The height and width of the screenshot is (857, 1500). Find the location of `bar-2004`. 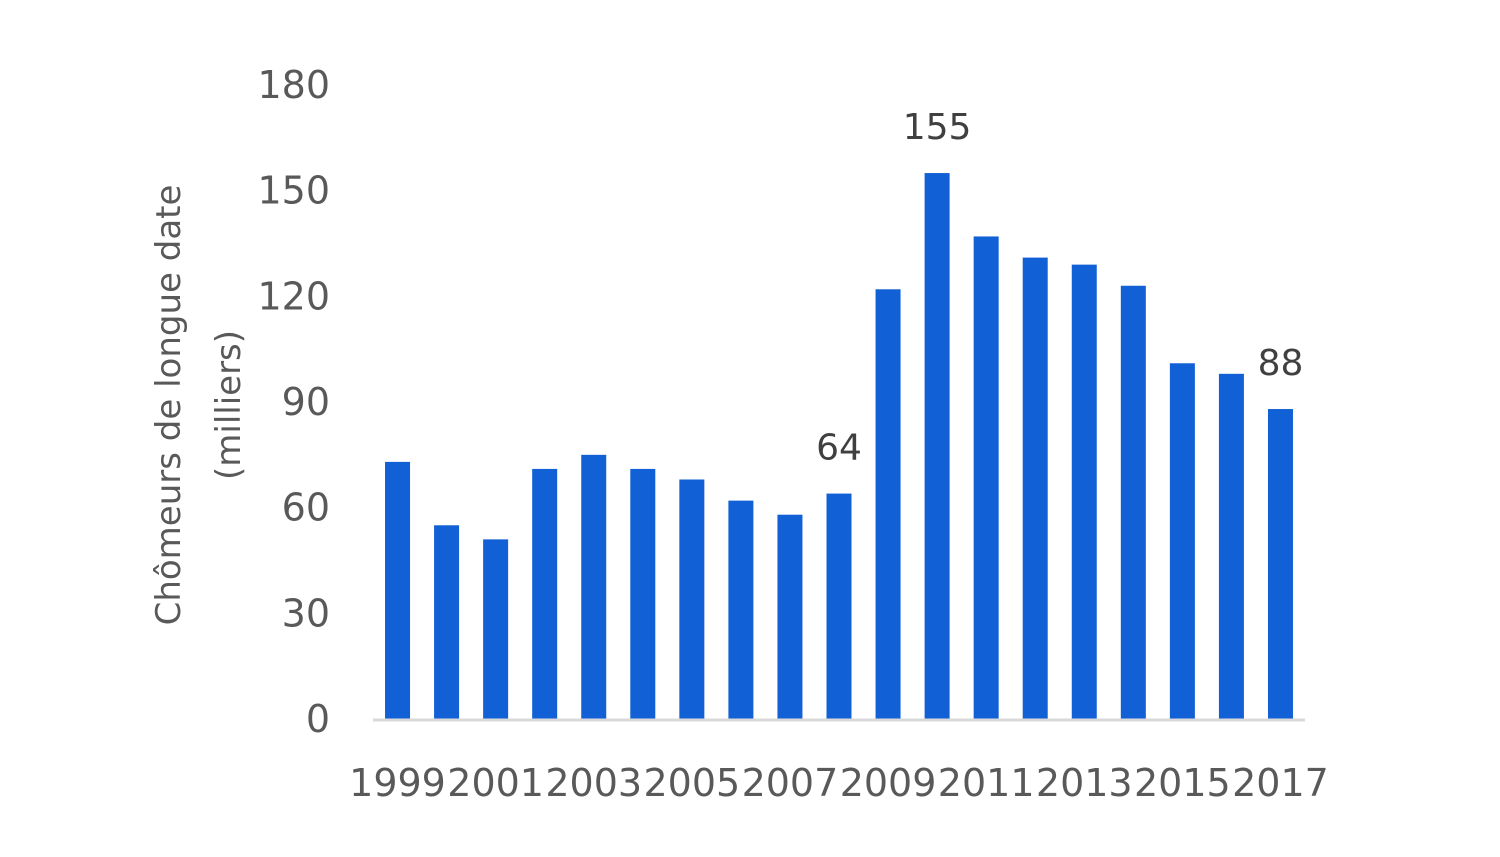

bar-2004 is located at coordinates (643, 593).